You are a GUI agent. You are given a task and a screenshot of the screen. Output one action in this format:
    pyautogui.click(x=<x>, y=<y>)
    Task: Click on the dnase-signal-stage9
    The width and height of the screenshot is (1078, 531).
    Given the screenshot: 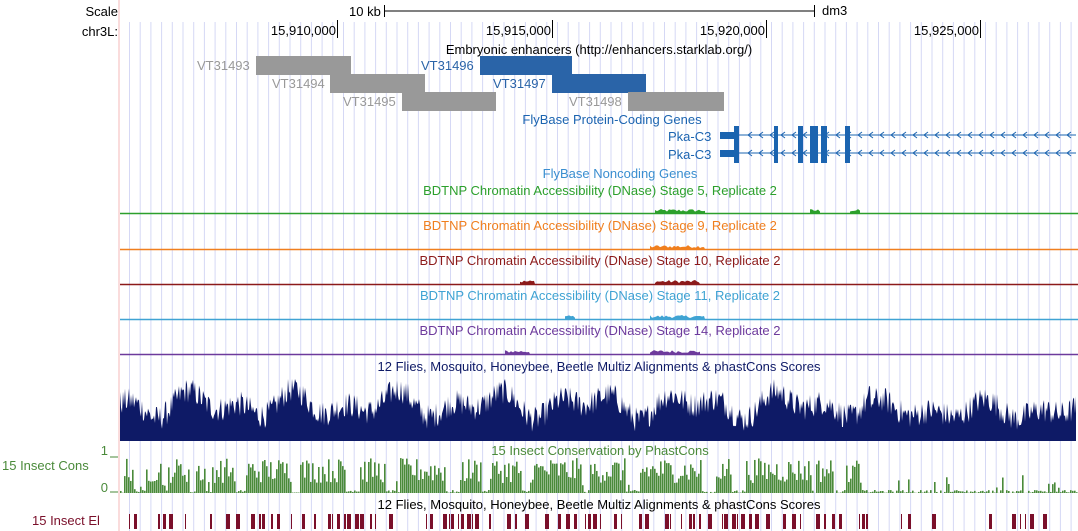 What is the action you would take?
    pyautogui.click(x=539, y=244)
    